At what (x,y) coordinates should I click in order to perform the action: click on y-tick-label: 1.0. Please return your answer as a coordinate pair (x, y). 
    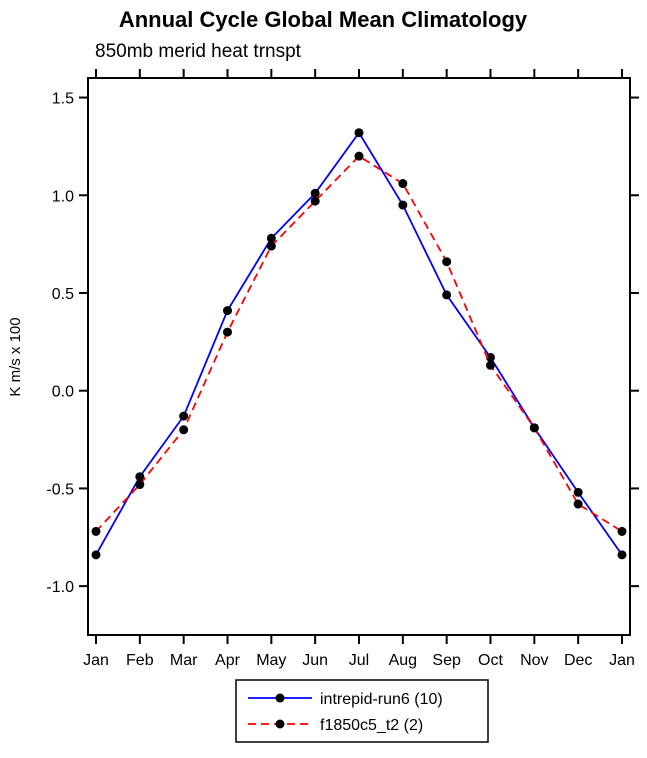
    Looking at the image, I should click on (63, 196).